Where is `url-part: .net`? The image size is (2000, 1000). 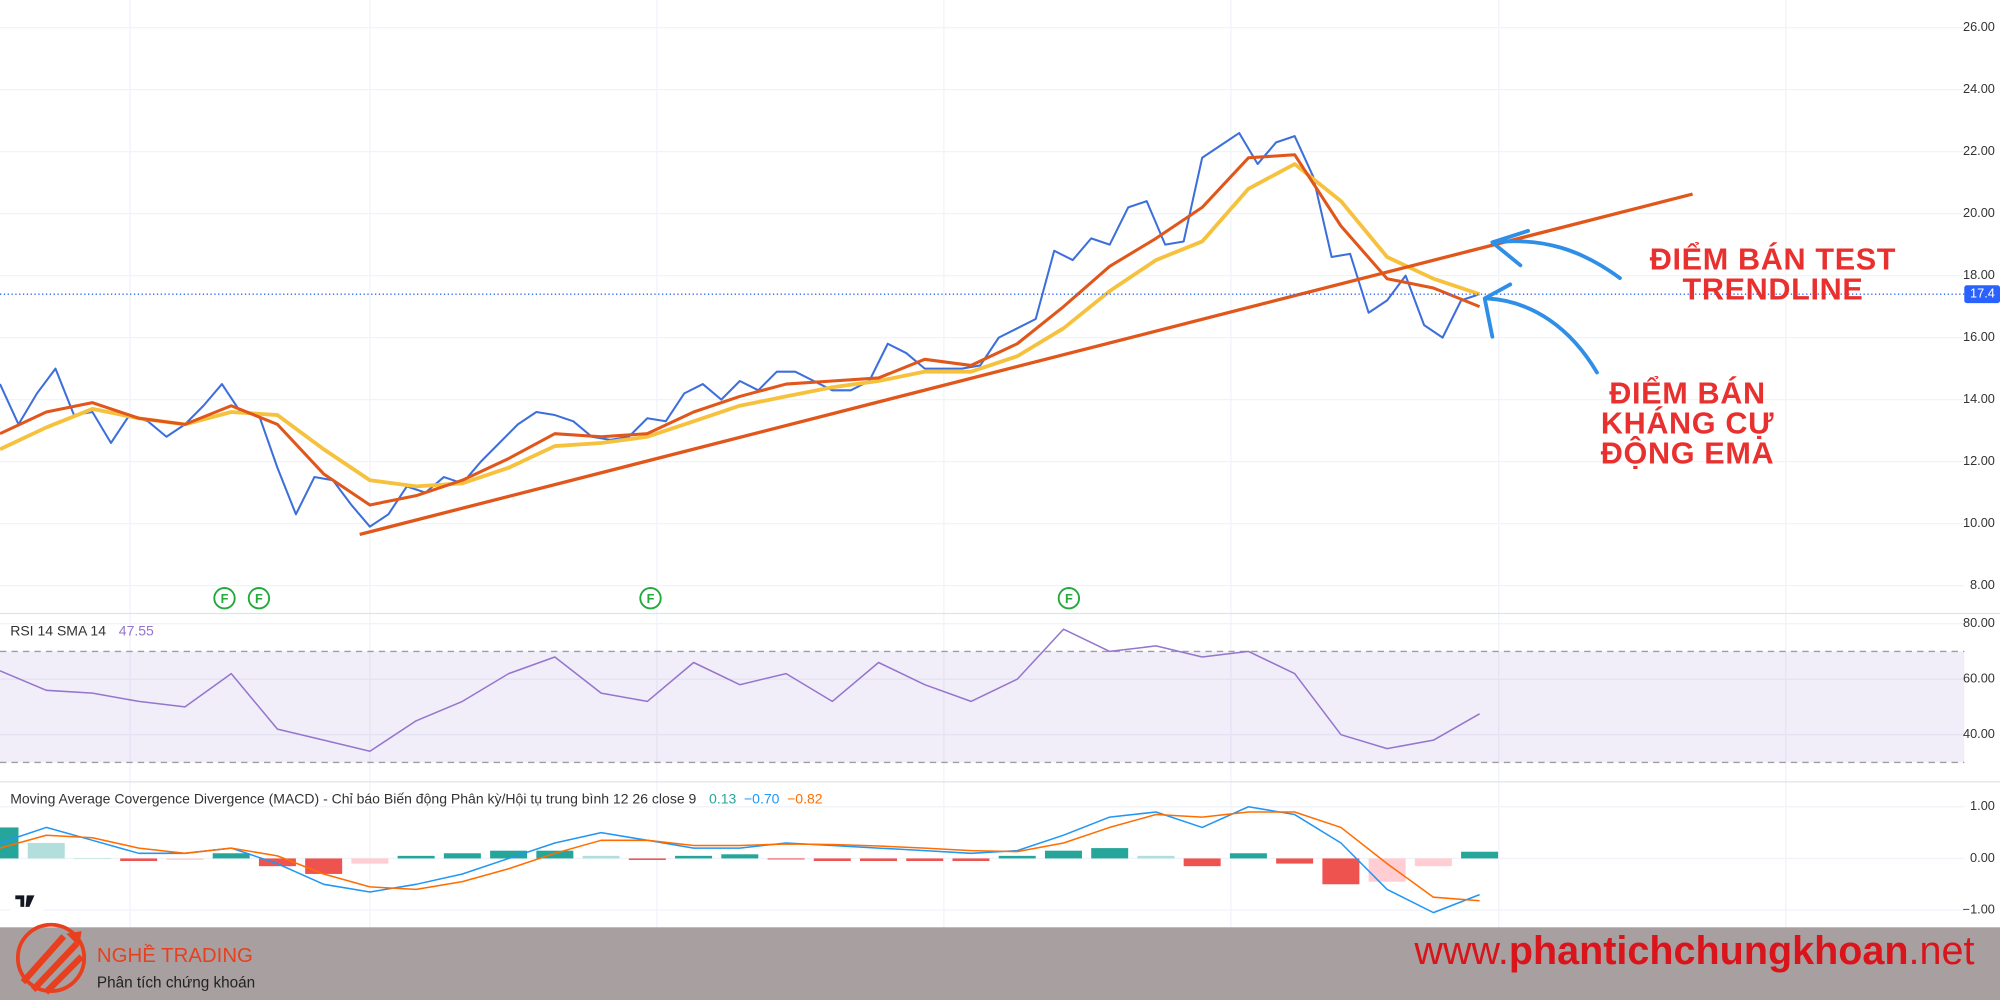
url-part: .net is located at coordinates (1942, 952).